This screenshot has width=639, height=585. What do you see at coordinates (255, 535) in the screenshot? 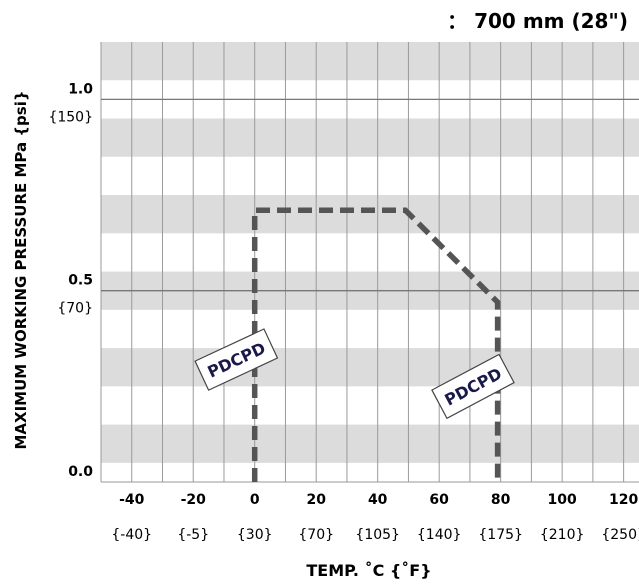
I see `x-tick-sublabel: {30}` at bounding box center [255, 535].